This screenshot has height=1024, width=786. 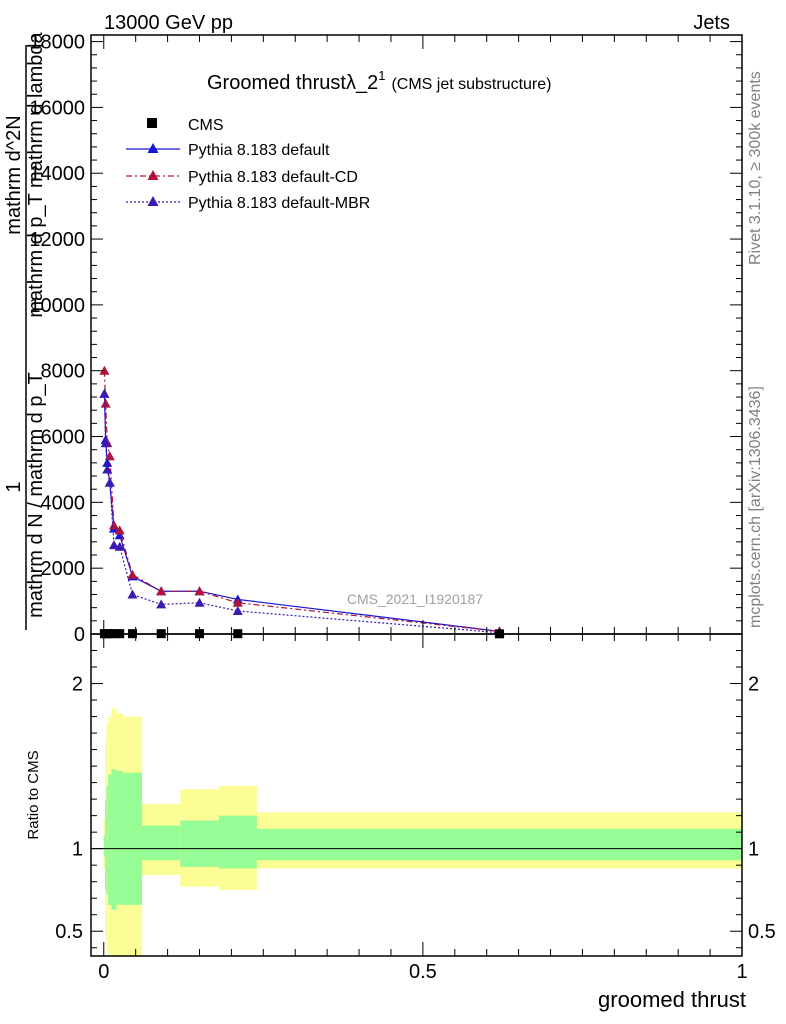 I want to click on ratio-tick-label-right: 0.5, so click(x=762, y=932).